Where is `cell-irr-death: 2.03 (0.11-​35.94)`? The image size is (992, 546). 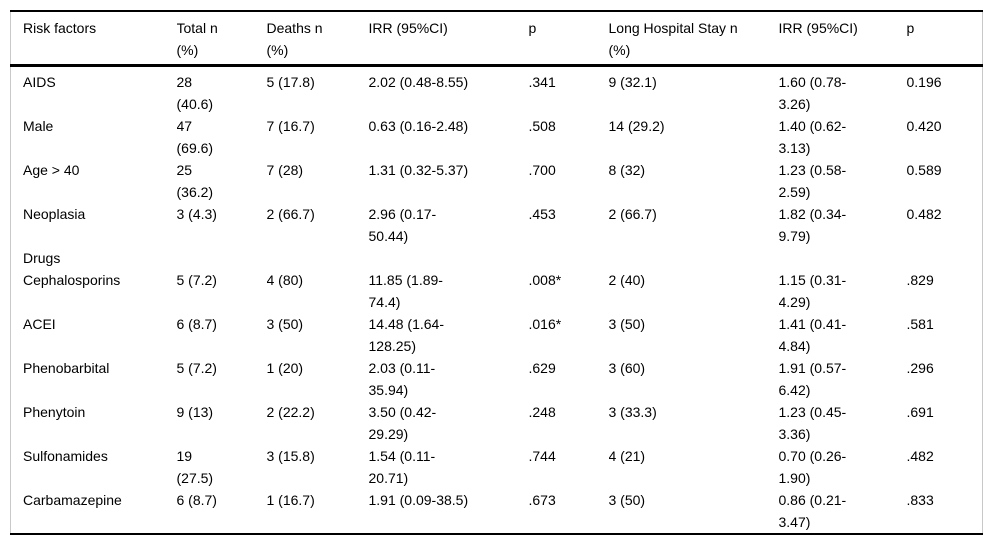
cell-irr-death: 2.03 (0.11-​35.94) is located at coordinates (402, 379).